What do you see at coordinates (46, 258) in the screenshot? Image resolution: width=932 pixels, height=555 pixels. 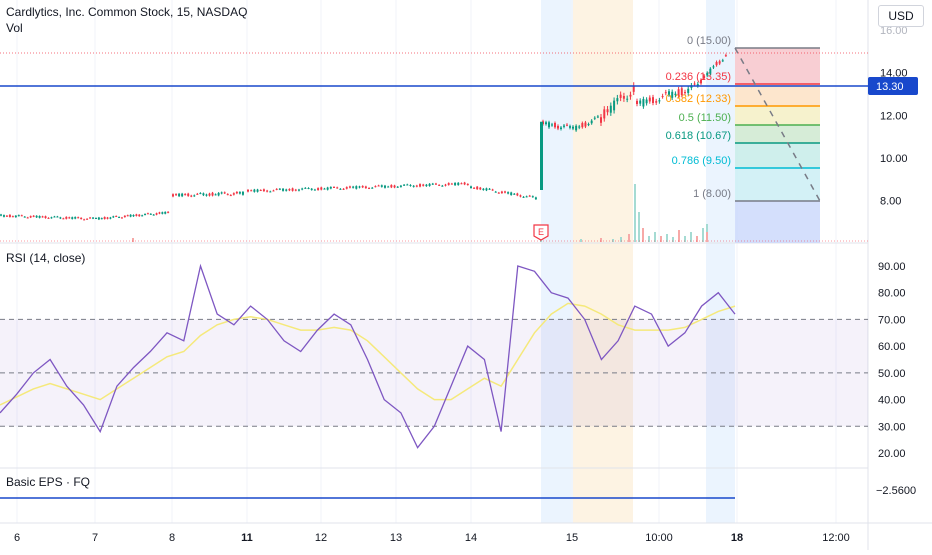 I see `rsi-label: RSI (14, close)` at bounding box center [46, 258].